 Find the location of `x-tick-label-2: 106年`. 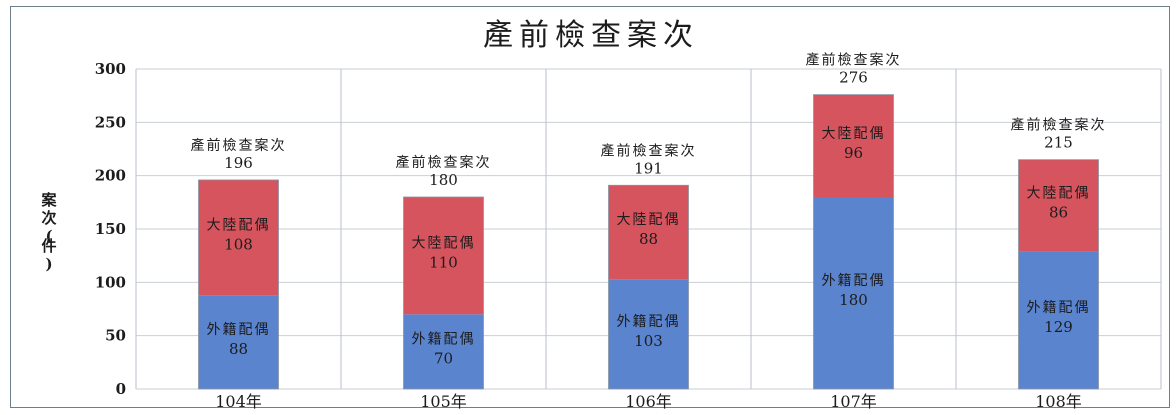

x-tick-label-2: 106年 is located at coordinates (648, 400).